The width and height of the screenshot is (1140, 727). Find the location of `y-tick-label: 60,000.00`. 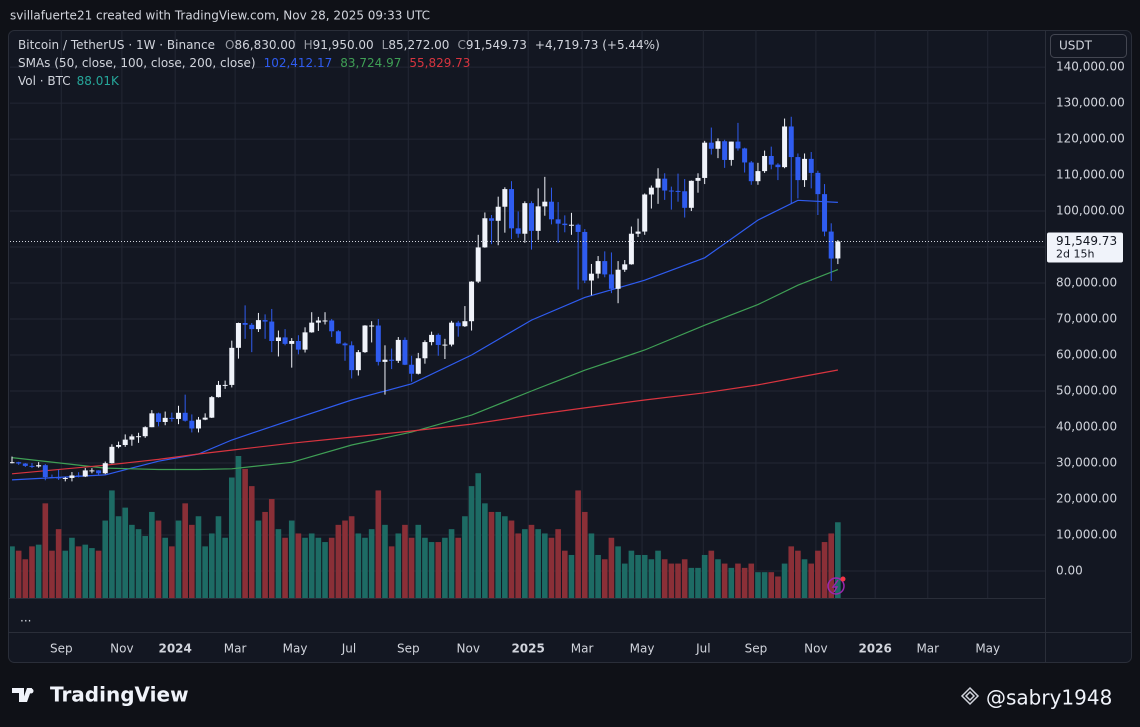

y-tick-label: 60,000.00 is located at coordinates (1086, 355).